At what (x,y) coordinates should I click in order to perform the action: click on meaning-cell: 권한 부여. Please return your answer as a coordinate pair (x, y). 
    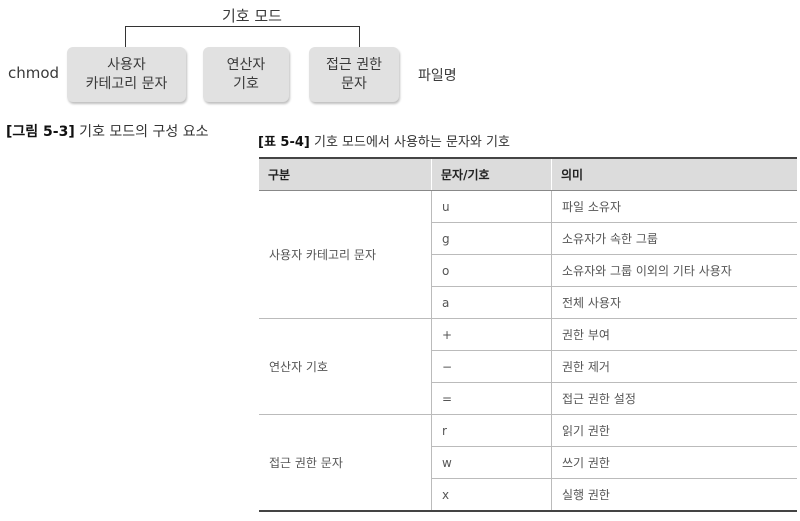
    Looking at the image, I should click on (674, 334).